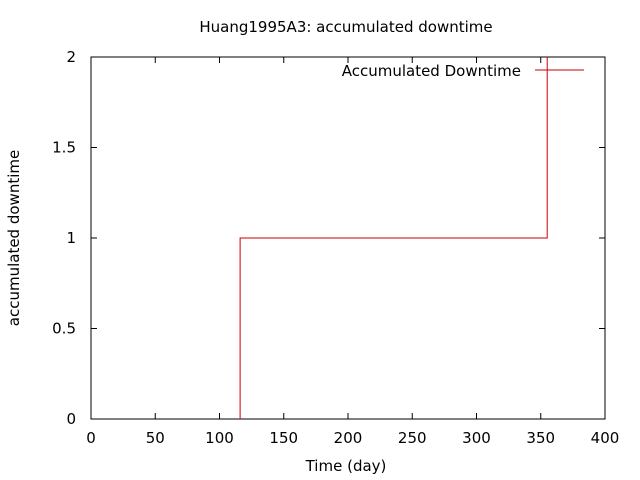  I want to click on legend-label: Accumulated Downtime, so click(431, 71).